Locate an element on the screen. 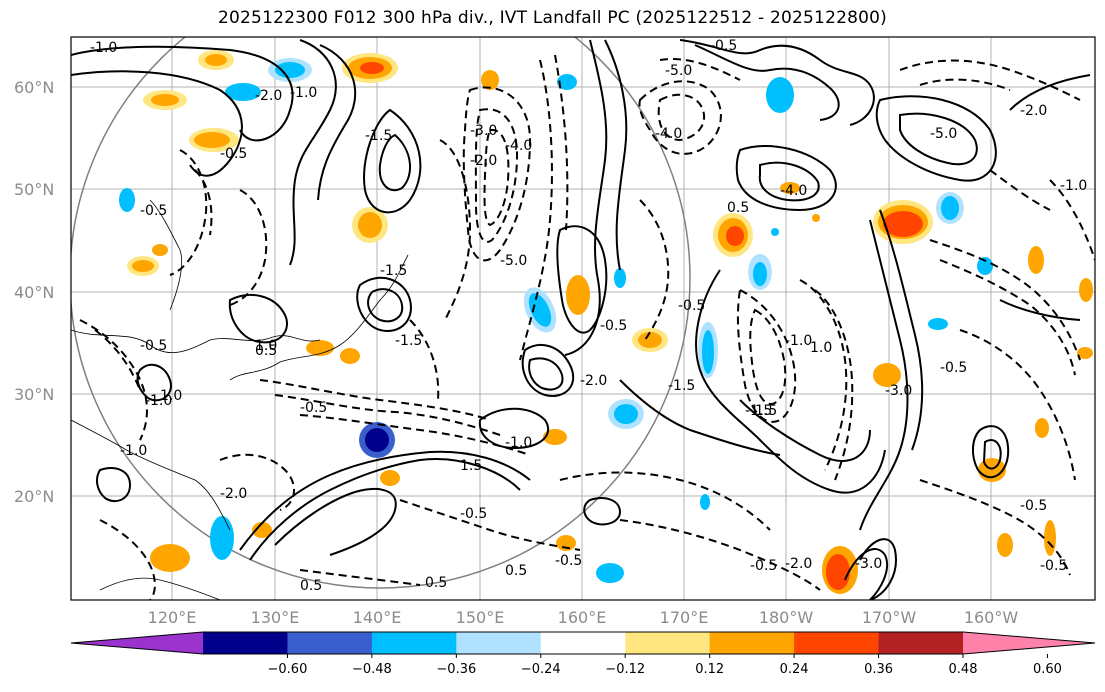  lon-label: 160°W is located at coordinates (991, 617).